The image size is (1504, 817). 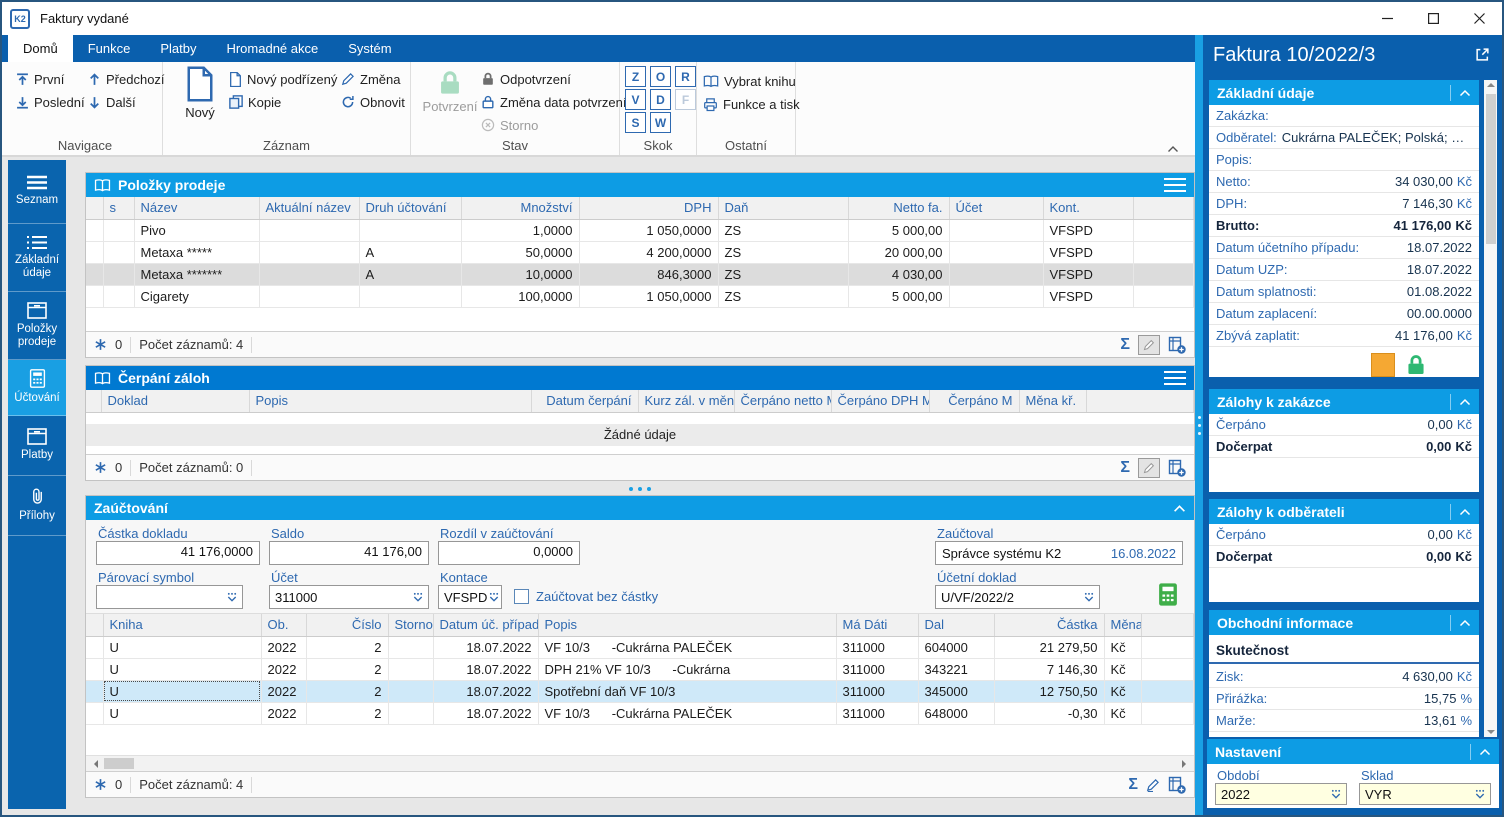 I want to click on ucet-combo: 311000, so click(x=349, y=597).